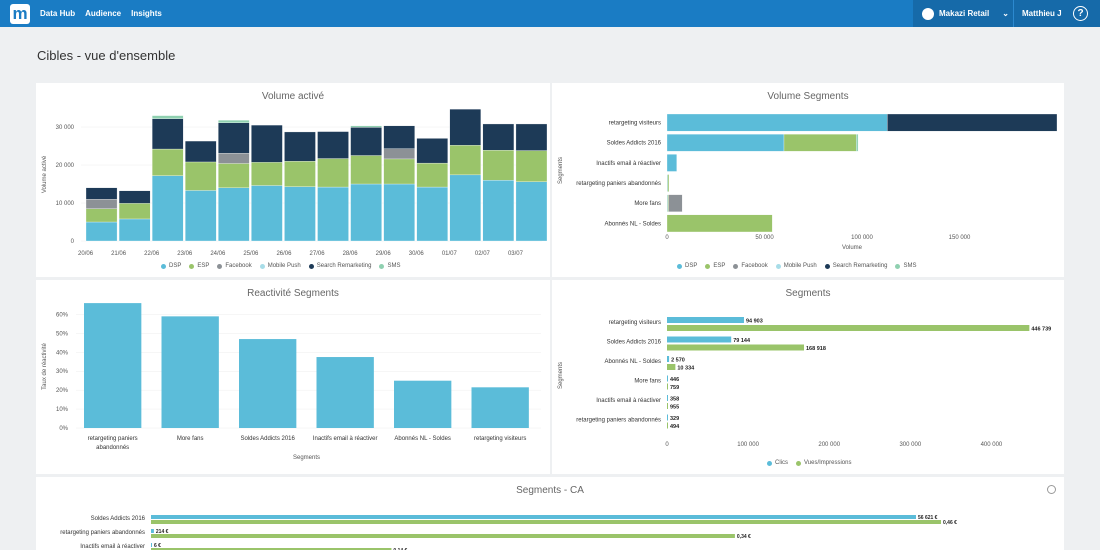 The width and height of the screenshot is (1100, 550). I want to click on legend-item-clics: Clics, so click(777, 463).